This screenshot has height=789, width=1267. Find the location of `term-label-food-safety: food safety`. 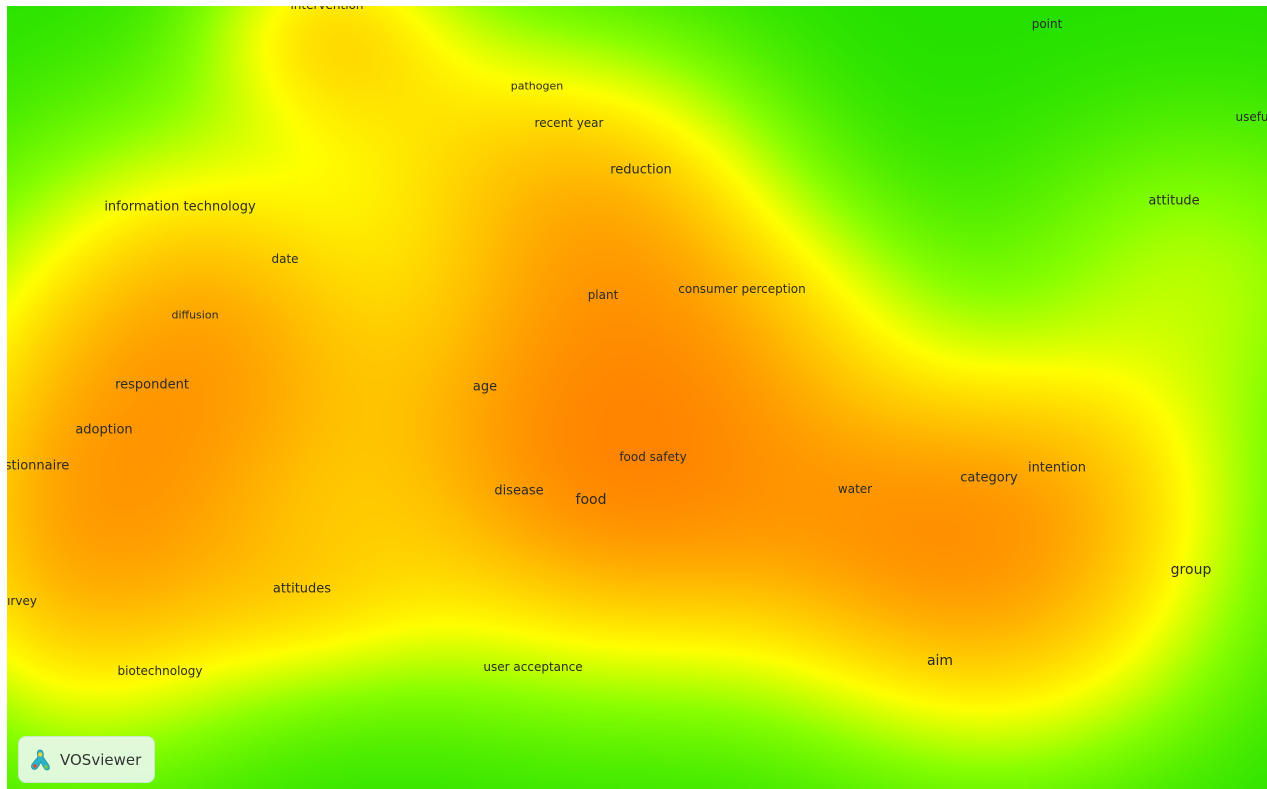

term-label-food-safety: food safety is located at coordinates (653, 457).